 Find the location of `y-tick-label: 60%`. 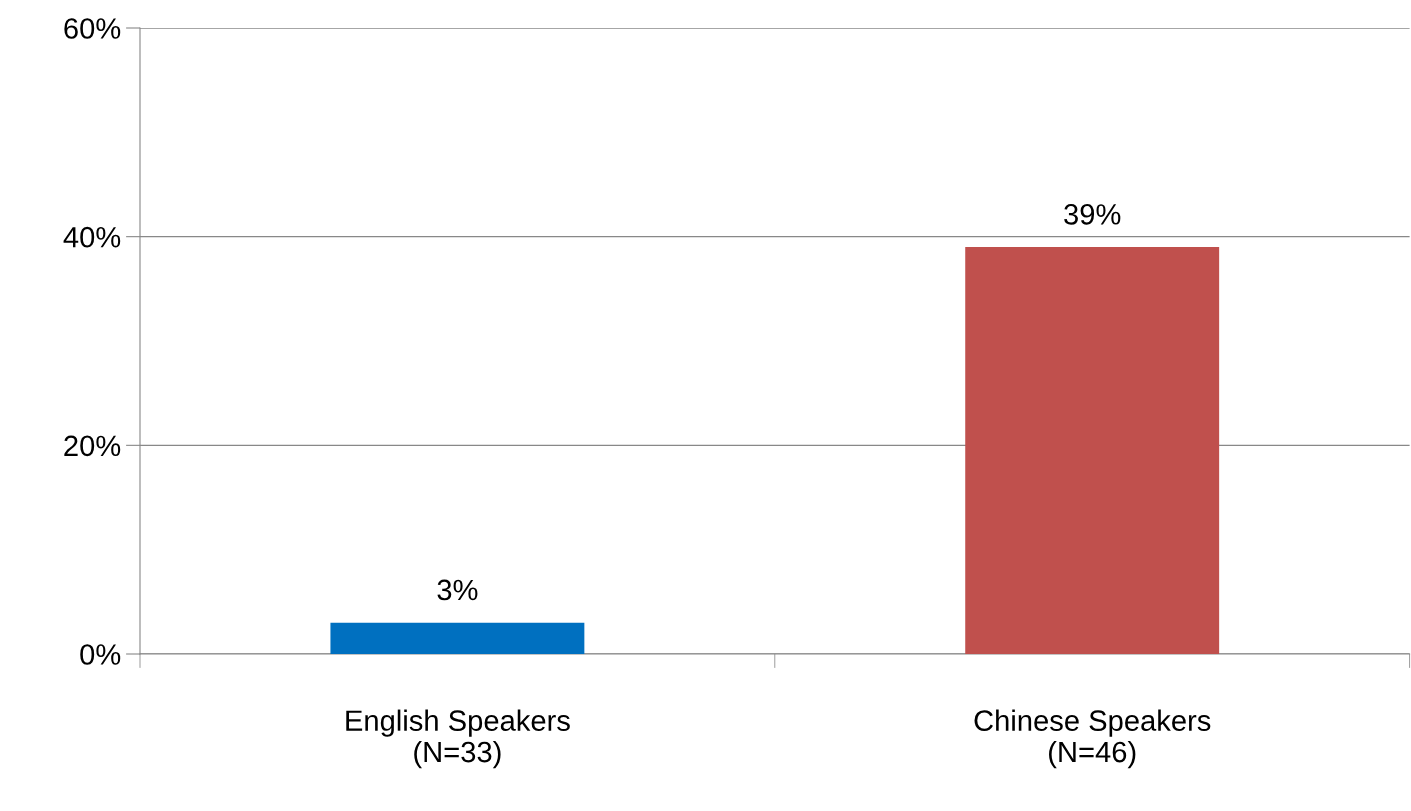

y-tick-label: 60% is located at coordinates (92, 28).